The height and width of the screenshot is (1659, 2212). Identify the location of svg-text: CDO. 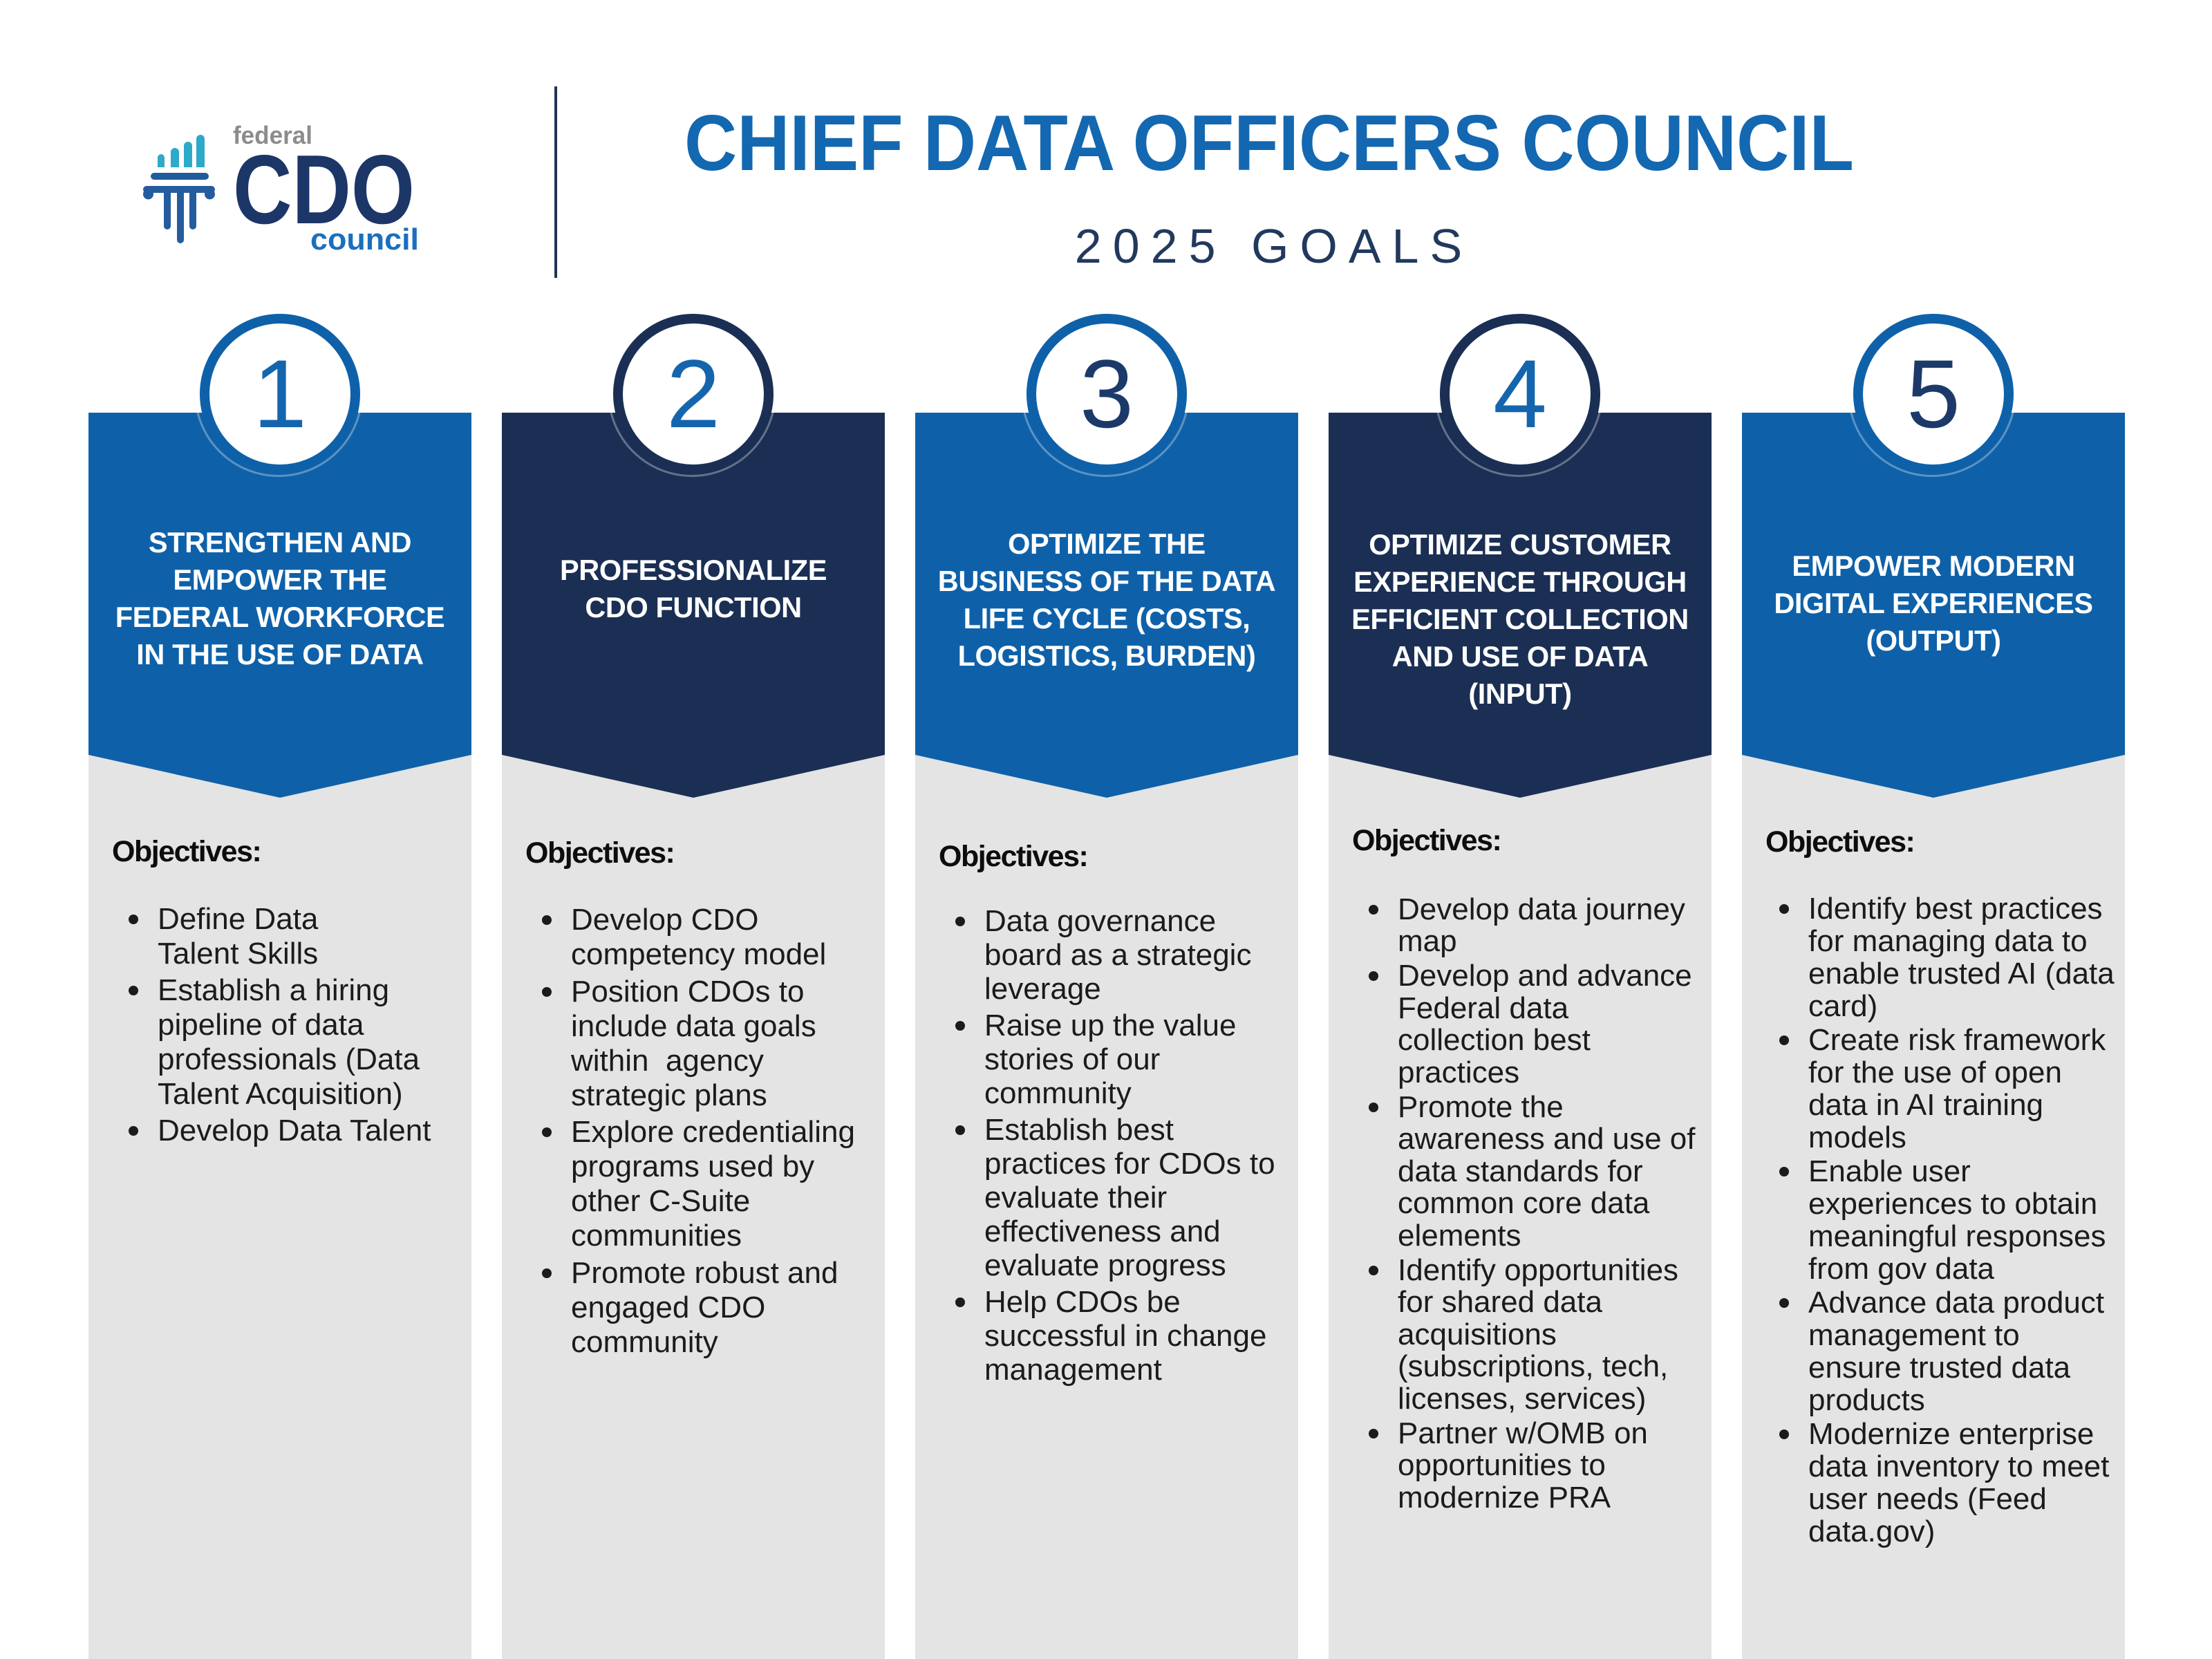
(324, 190).